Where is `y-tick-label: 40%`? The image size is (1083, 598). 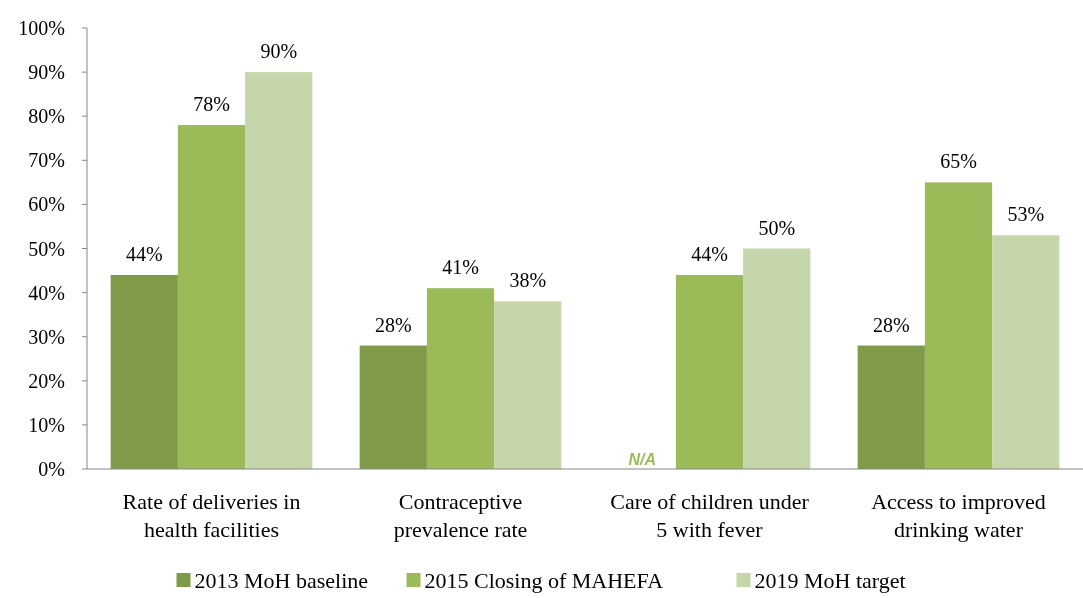
y-tick-label: 40% is located at coordinates (46, 292).